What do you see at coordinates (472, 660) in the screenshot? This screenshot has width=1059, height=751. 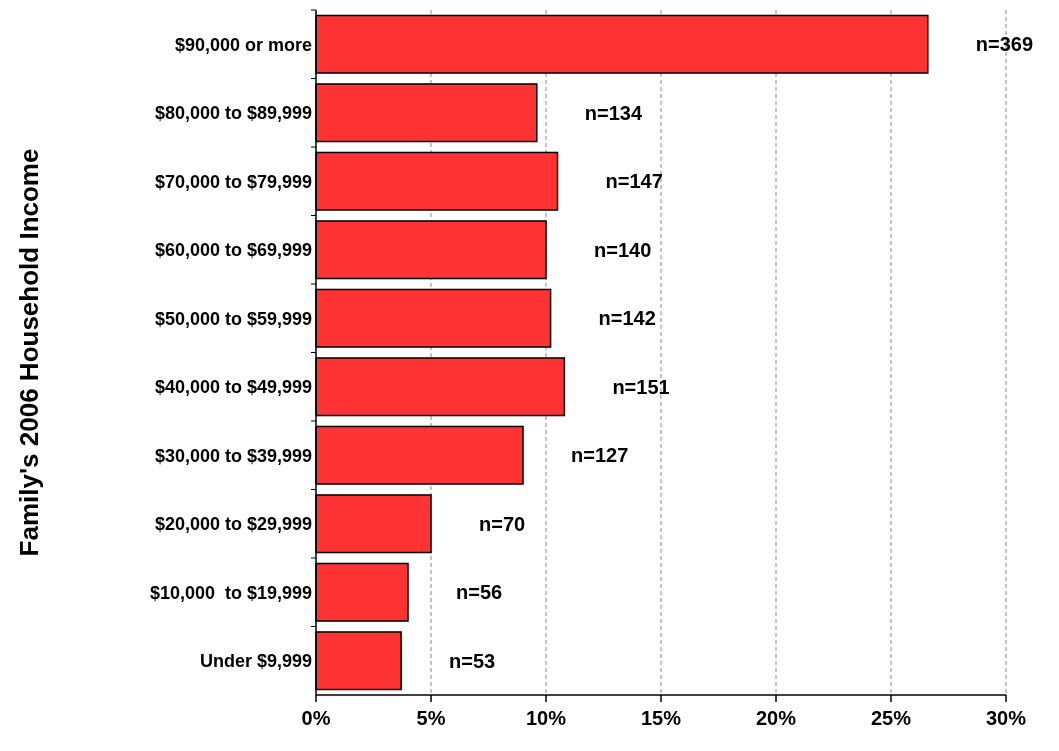 I see `annotation: n=53` at bounding box center [472, 660].